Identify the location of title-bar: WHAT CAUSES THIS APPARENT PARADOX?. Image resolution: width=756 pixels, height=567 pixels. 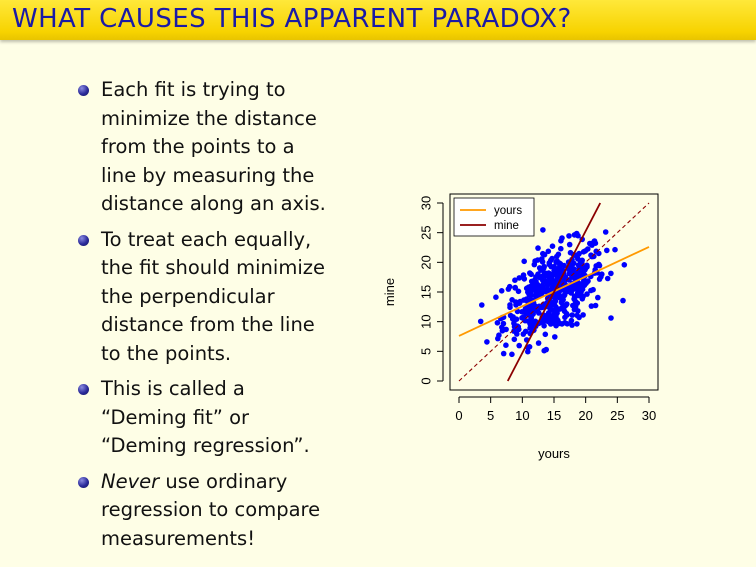
(378, 20).